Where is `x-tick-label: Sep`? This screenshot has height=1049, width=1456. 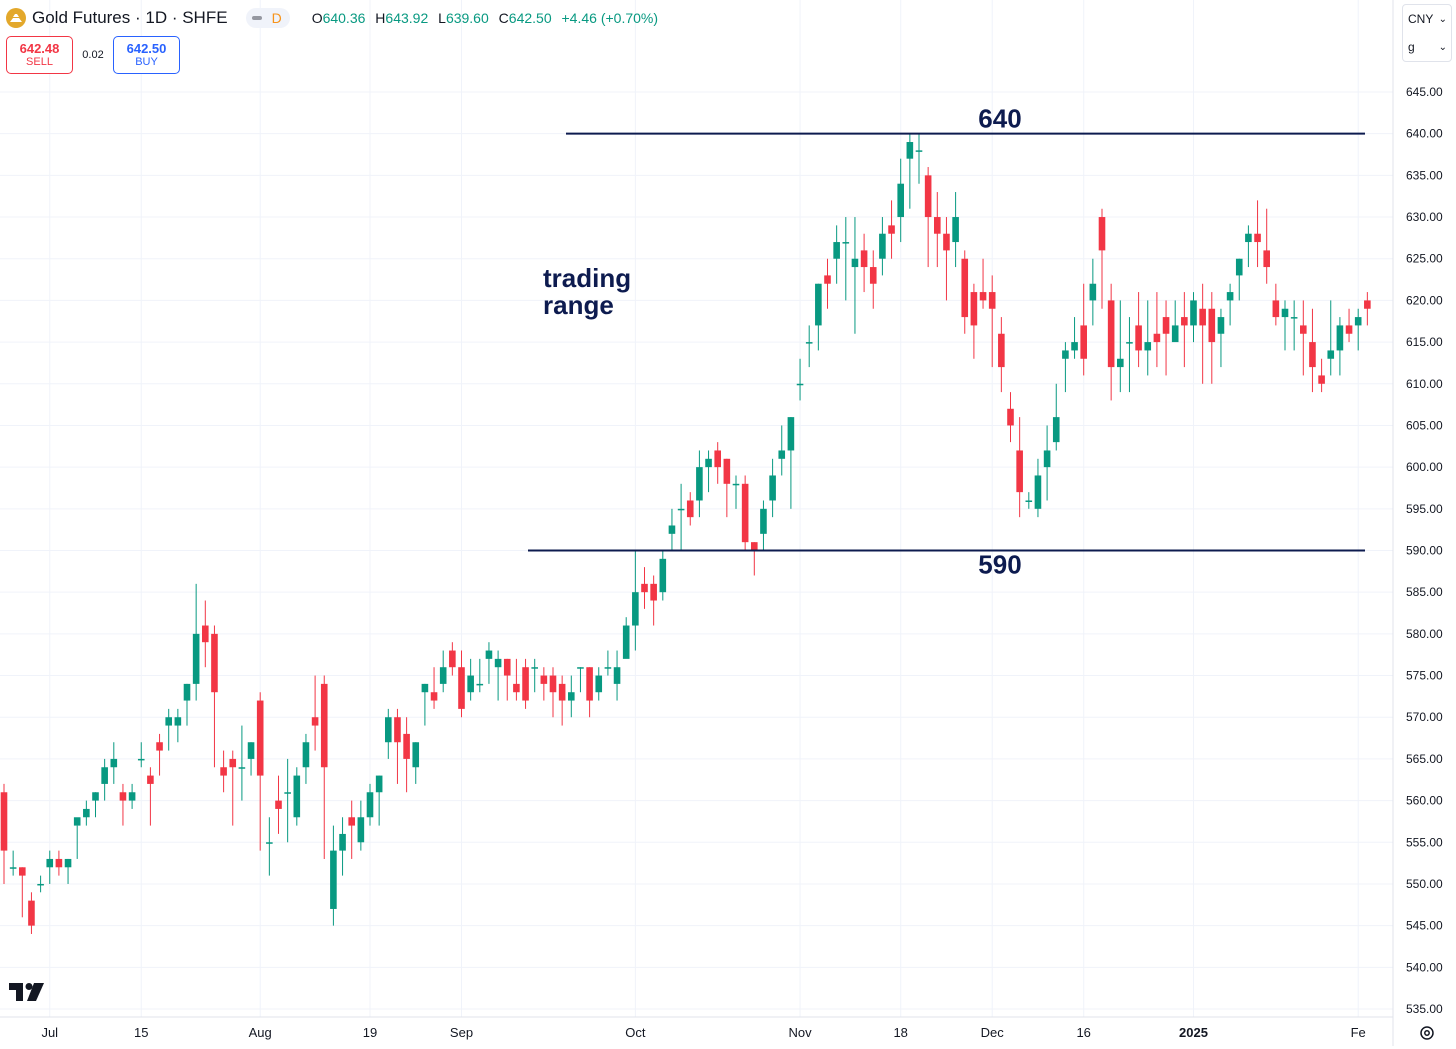
x-tick-label: Sep is located at coordinates (461, 1032).